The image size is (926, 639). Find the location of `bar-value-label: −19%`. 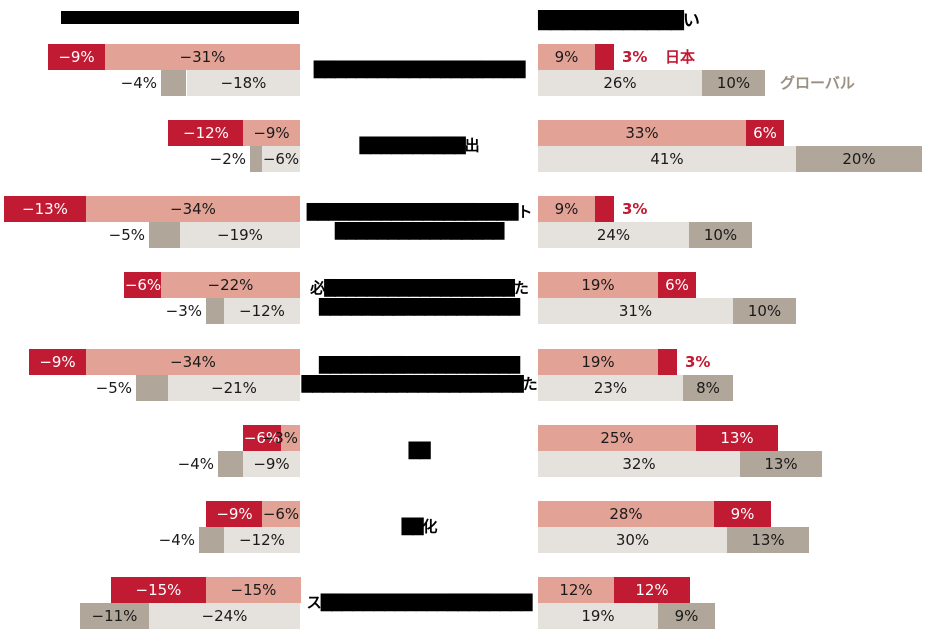

bar-value-label: −19% is located at coordinates (240, 235).